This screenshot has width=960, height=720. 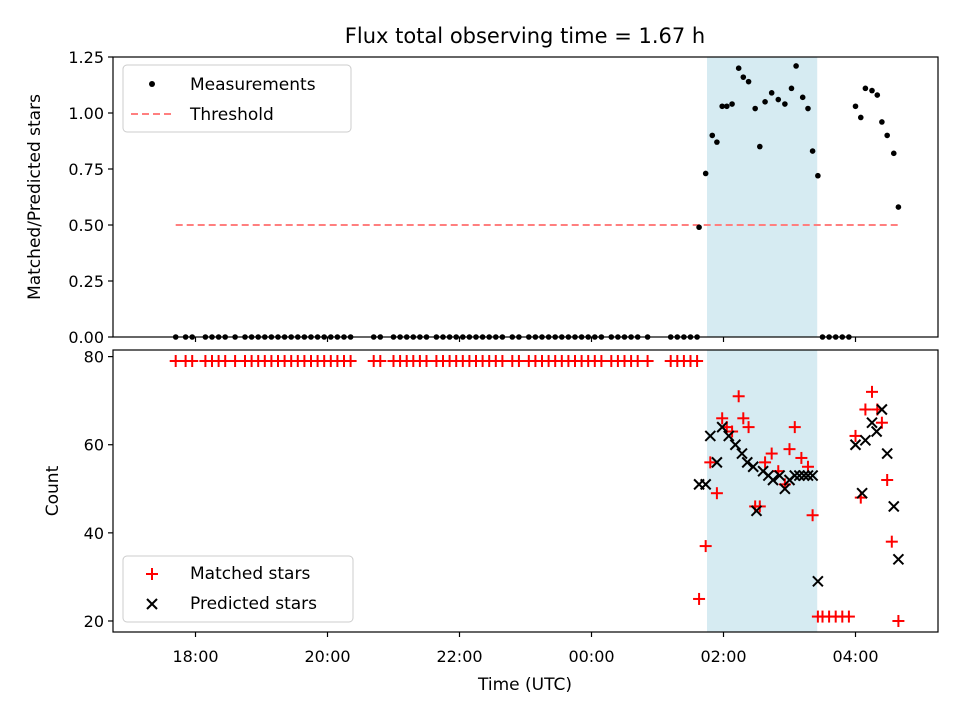 I want to click on x-tick-label: 00:00, so click(x=591, y=656).